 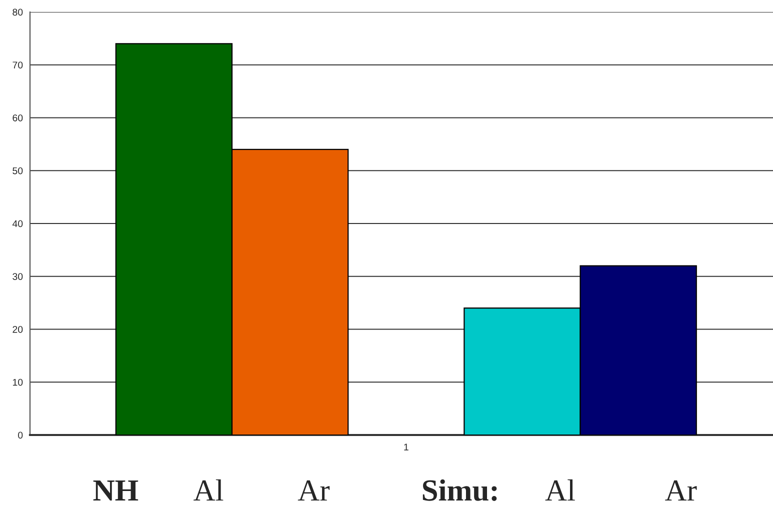 What do you see at coordinates (406, 447) in the screenshot?
I see `x-tick-label: 1` at bounding box center [406, 447].